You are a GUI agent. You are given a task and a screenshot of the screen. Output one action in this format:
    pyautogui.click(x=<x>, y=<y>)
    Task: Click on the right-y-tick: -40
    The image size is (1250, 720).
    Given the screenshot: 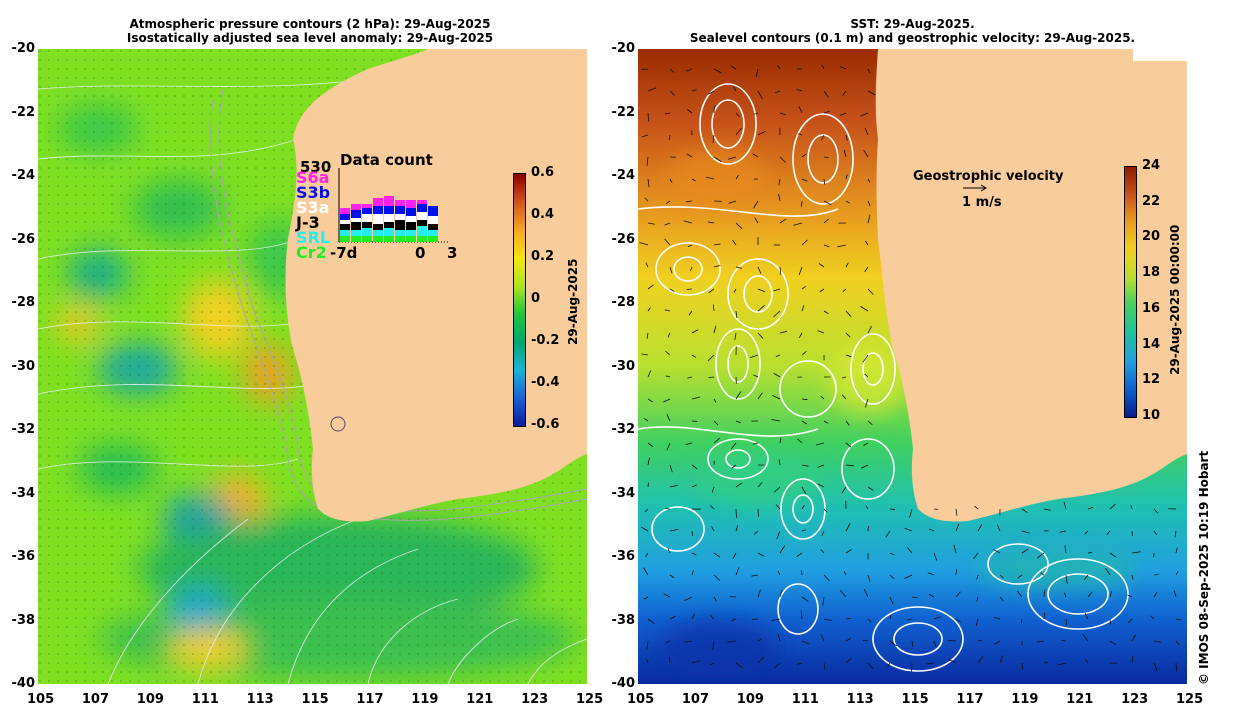 What is the action you would take?
    pyautogui.click(x=623, y=683)
    